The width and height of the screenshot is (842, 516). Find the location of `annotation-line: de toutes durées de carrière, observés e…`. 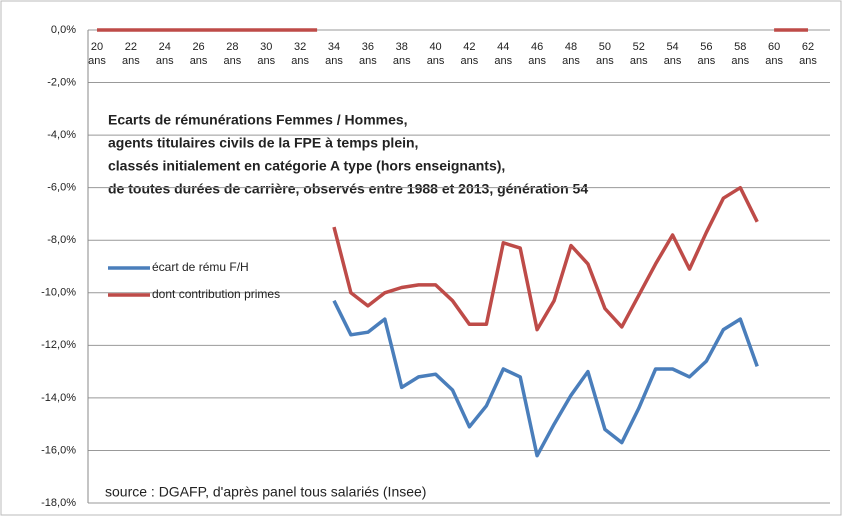

annotation-line: de toutes durées de carrière, observés e… is located at coordinates (348, 189).